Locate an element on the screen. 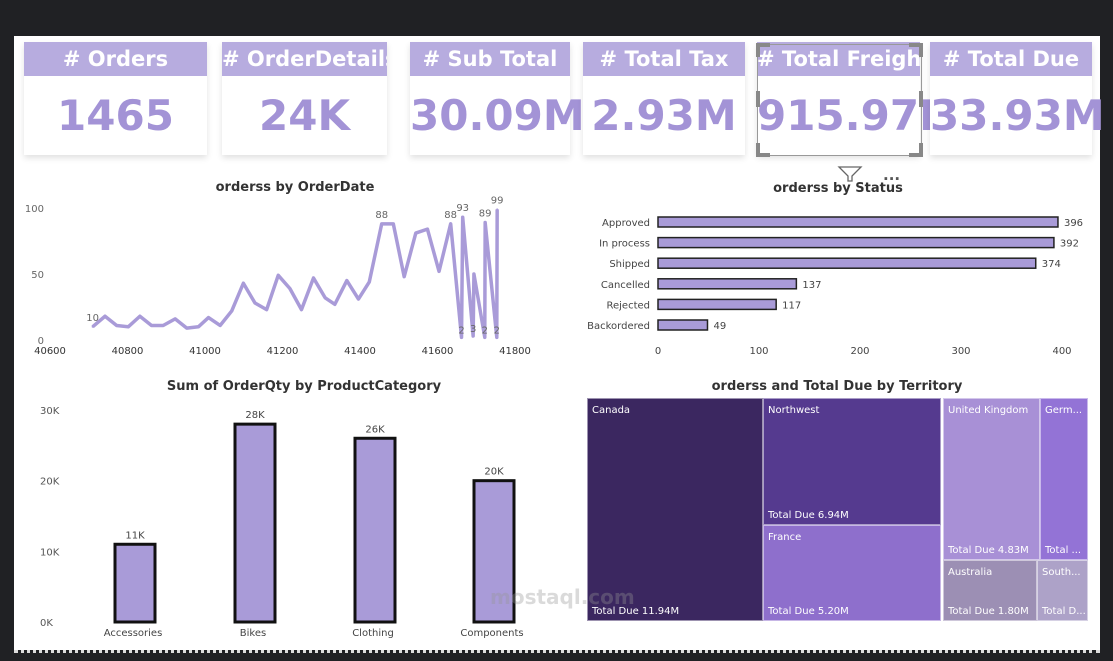 The width and height of the screenshot is (1113, 661). data-label: 93 is located at coordinates (462, 208).